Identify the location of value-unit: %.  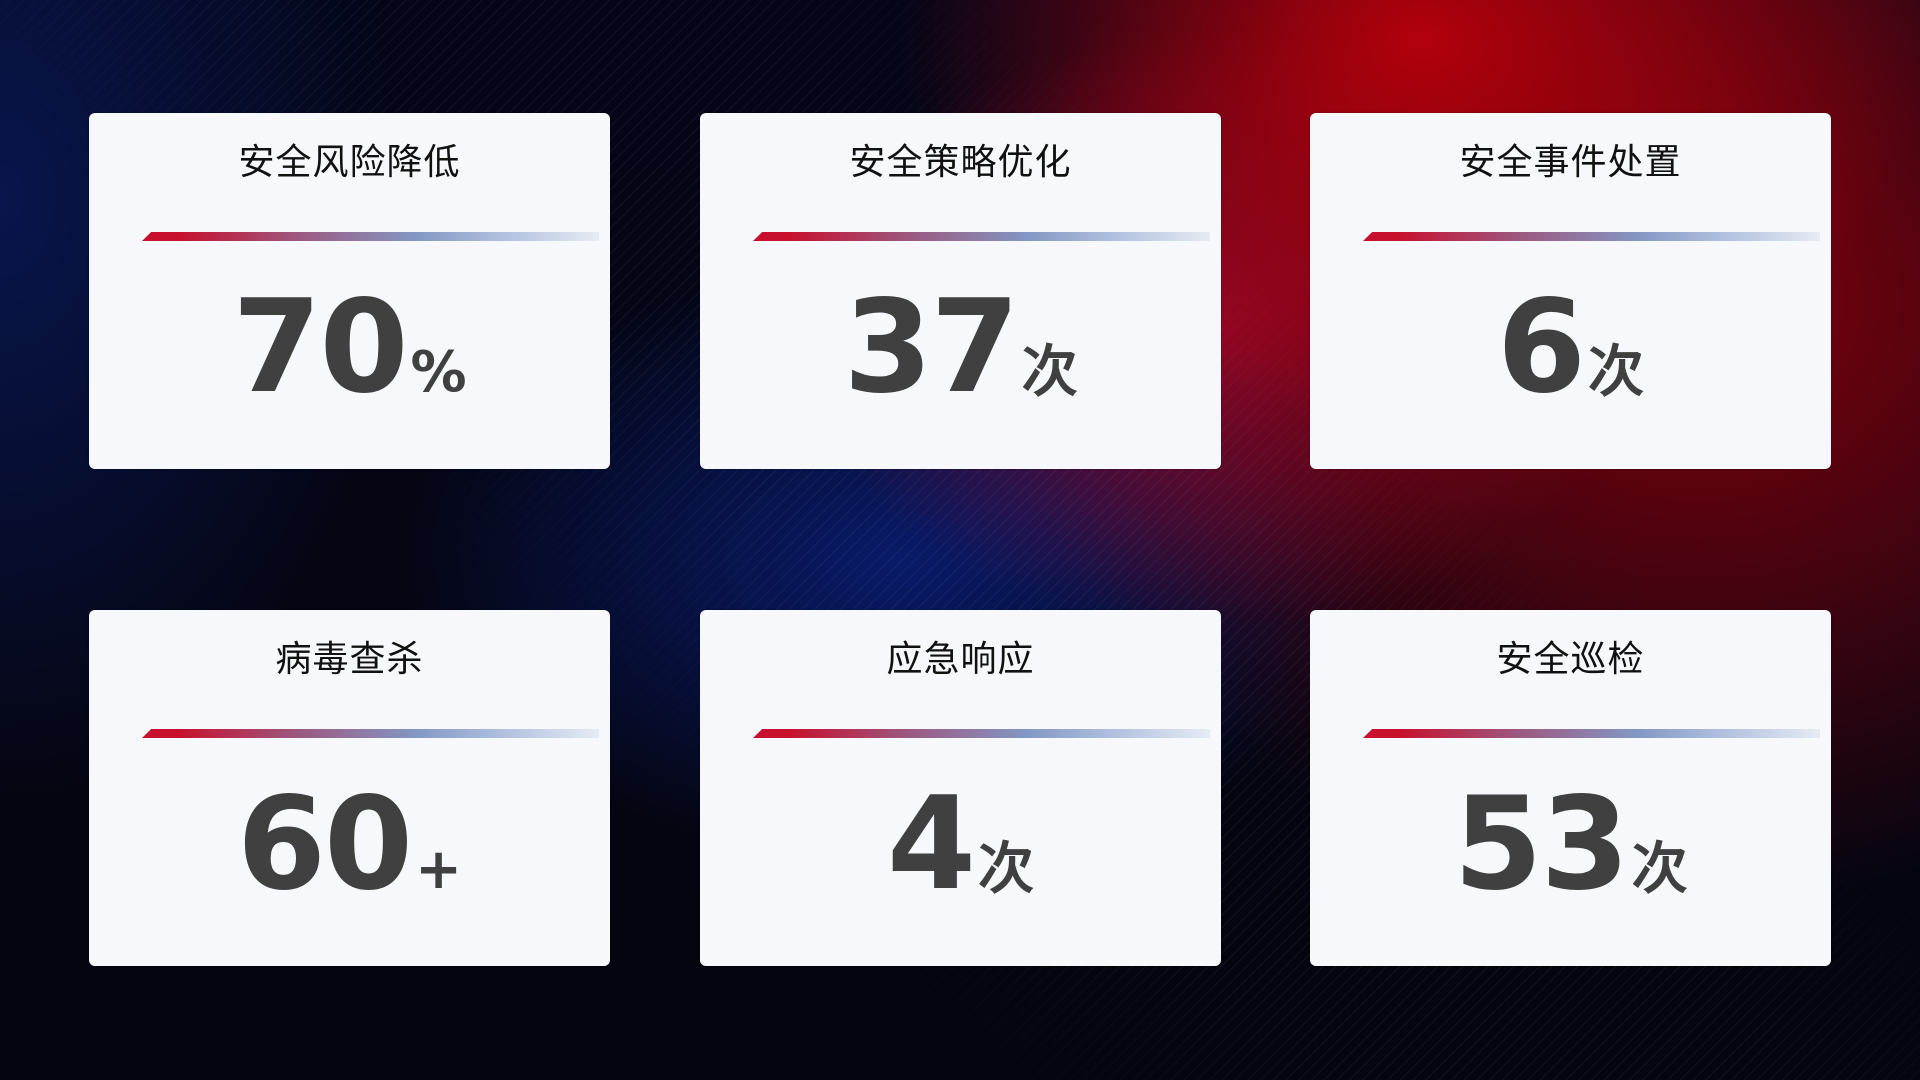
(438, 372).